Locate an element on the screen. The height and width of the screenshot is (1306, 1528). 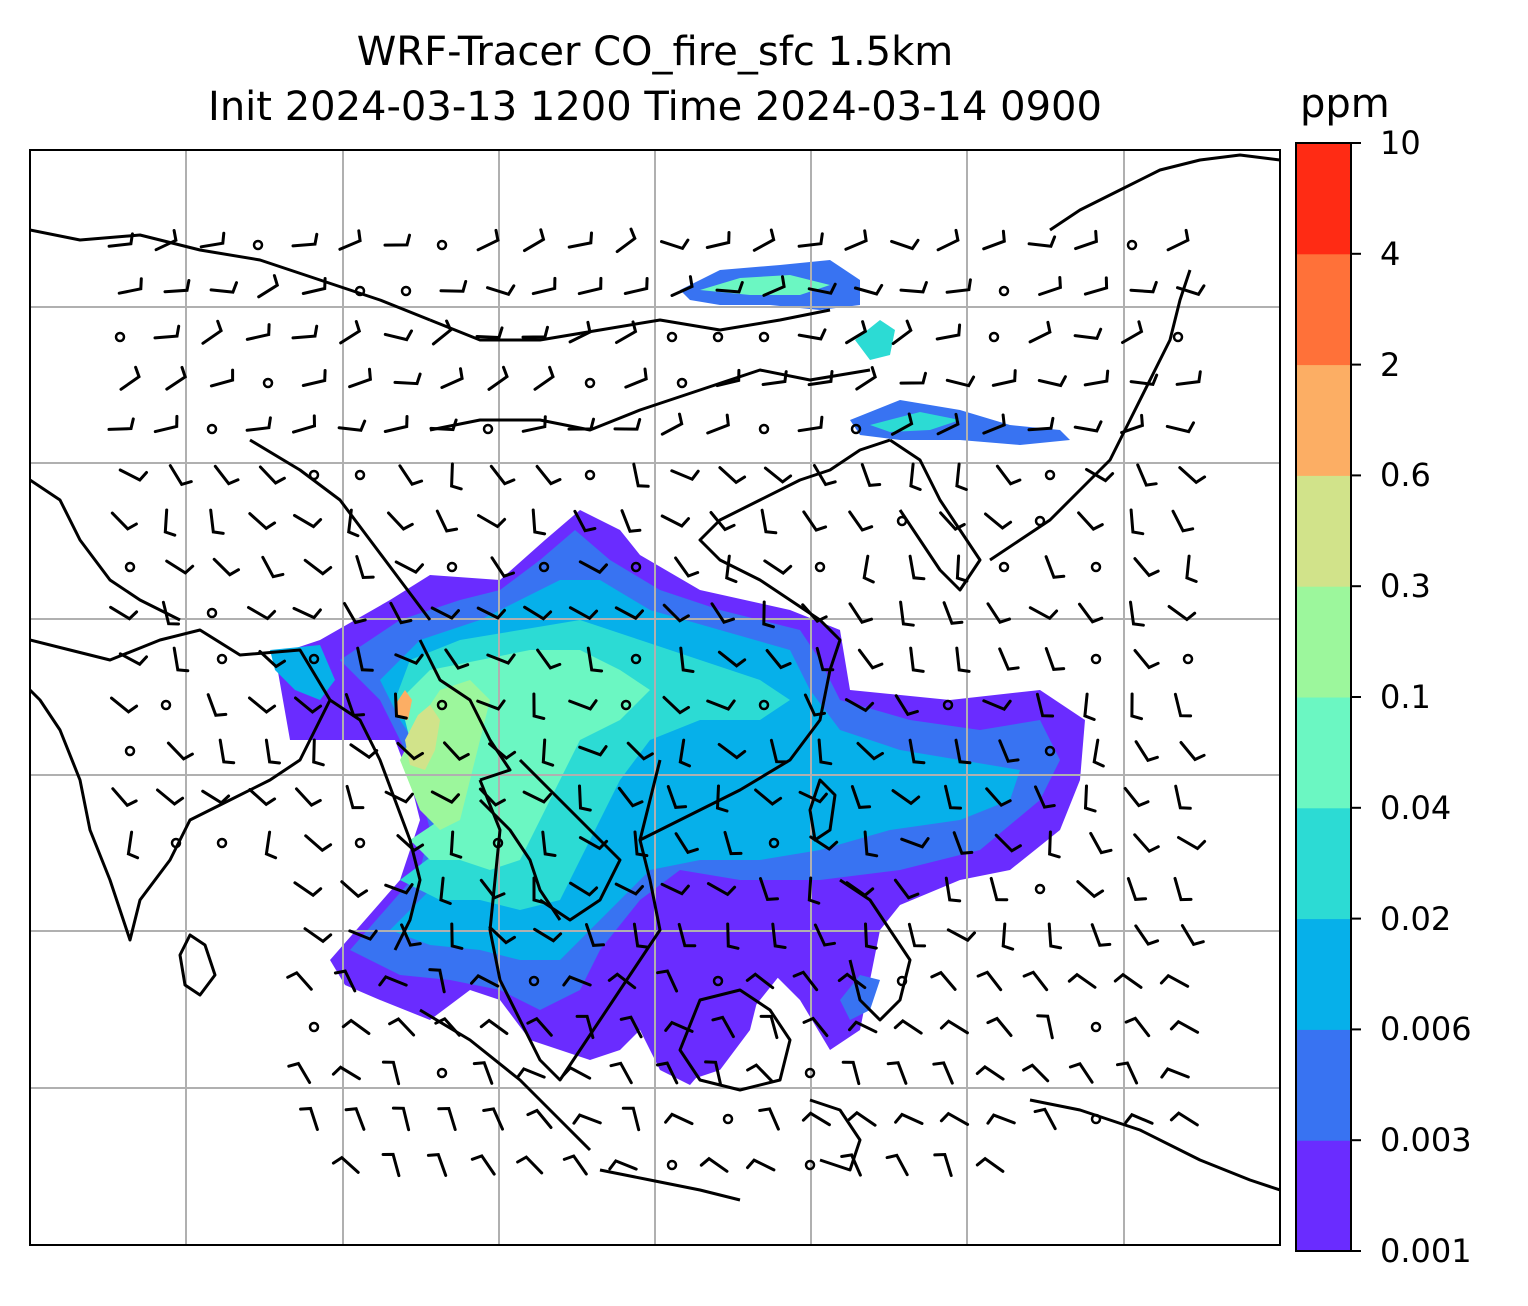
coastline-taiwan is located at coordinates (822, 810).